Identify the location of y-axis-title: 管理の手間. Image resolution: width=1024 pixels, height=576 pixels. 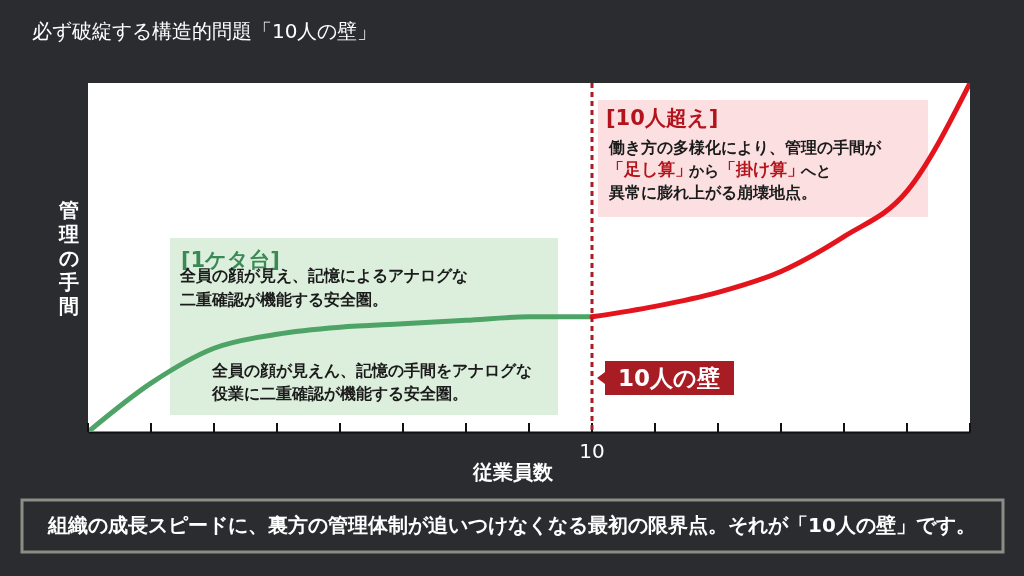
(68, 257).